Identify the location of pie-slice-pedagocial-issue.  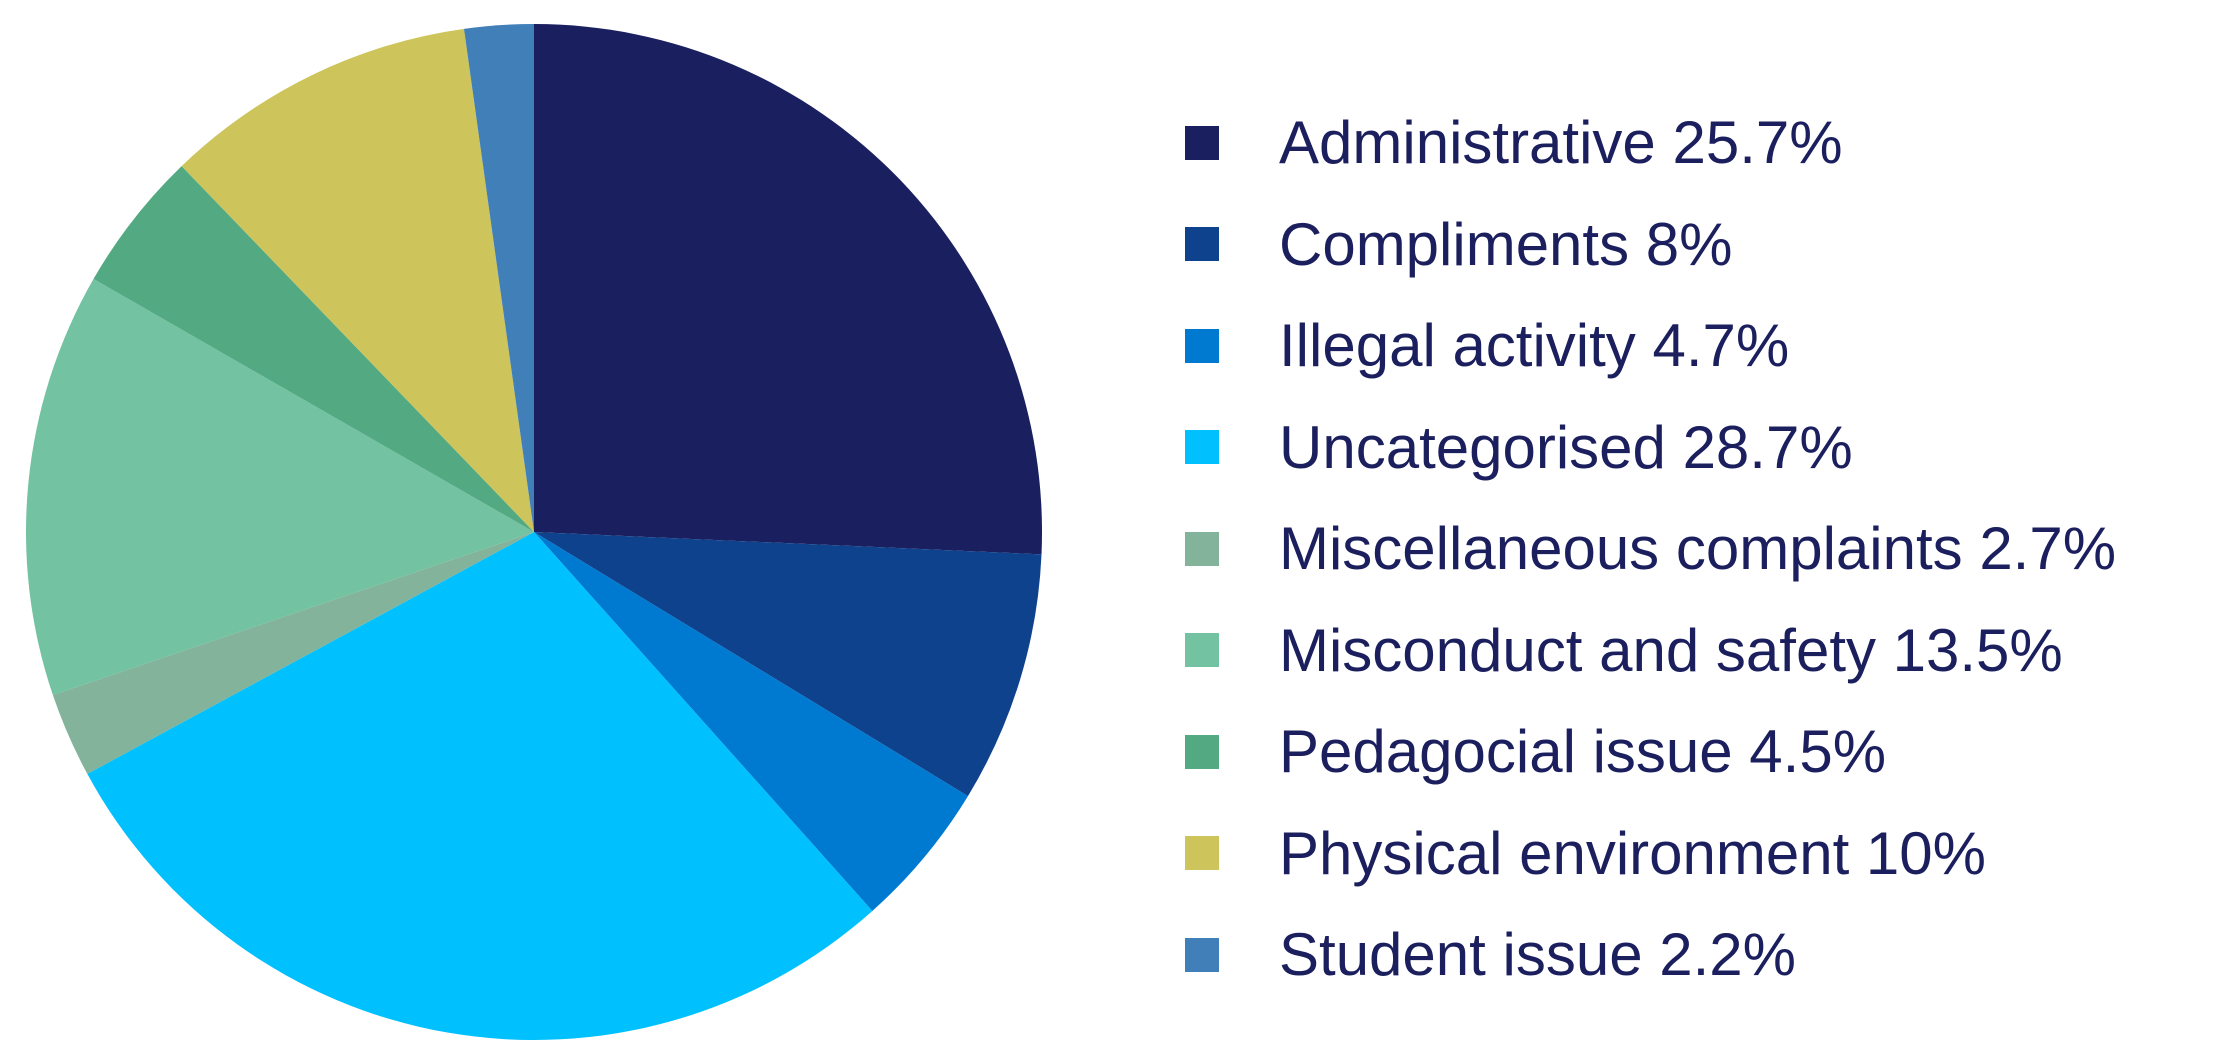
(313, 349).